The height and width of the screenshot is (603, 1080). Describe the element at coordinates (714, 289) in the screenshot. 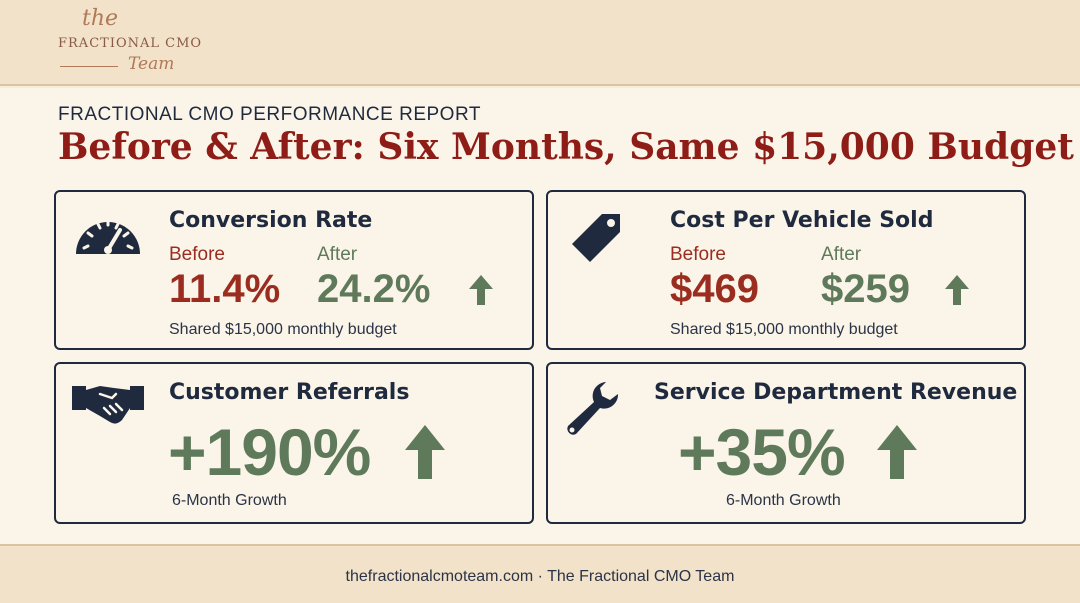

I see `before-value: $469` at that location.